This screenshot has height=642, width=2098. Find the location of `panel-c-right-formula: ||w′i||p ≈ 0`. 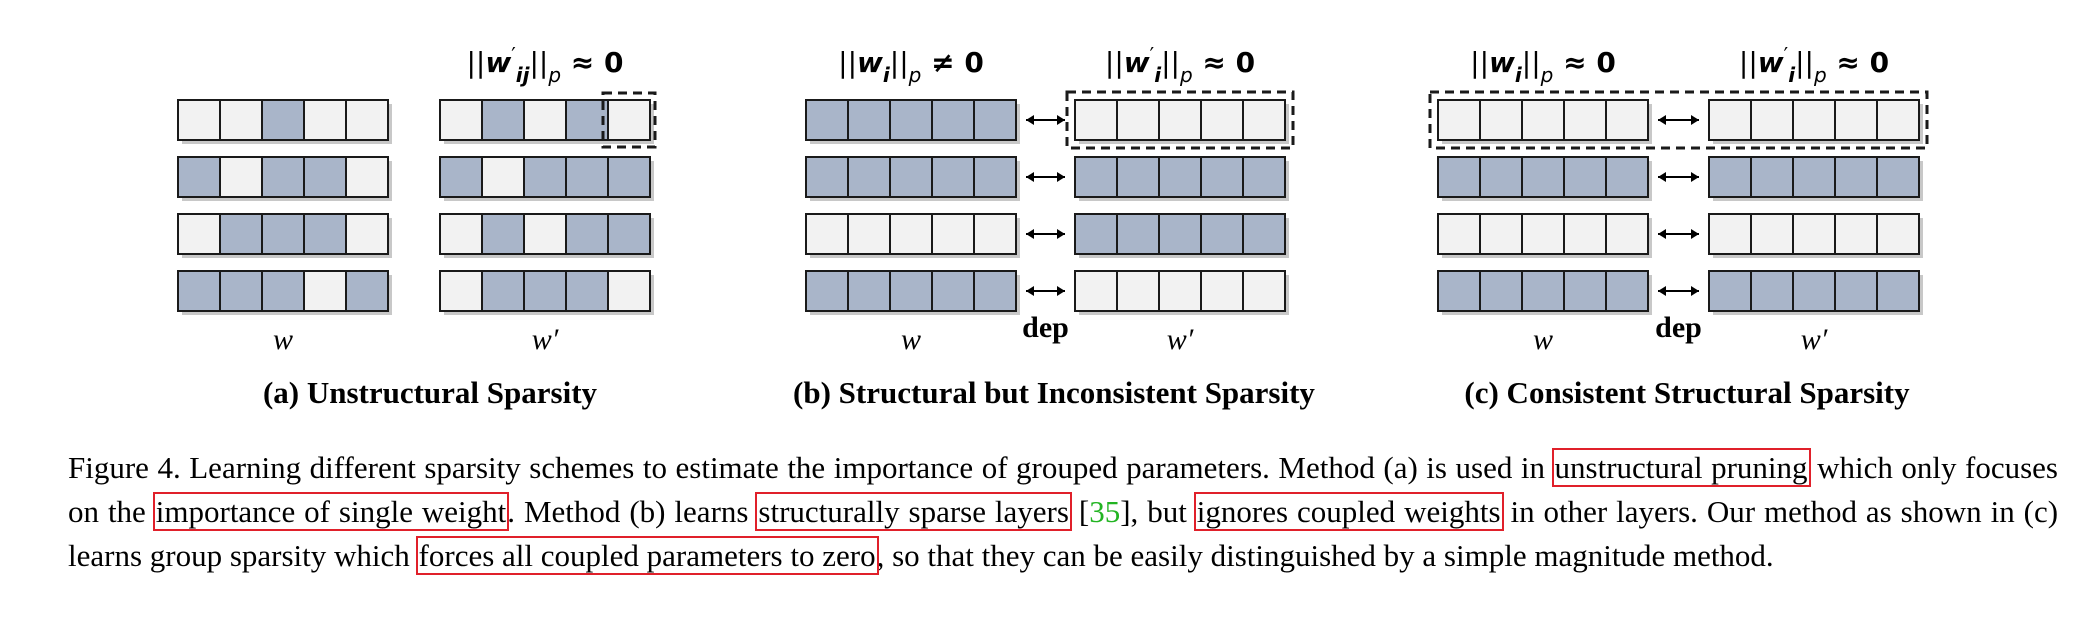

panel-c-right-formula: ||w′i||p ≈ 0 is located at coordinates (1814, 65).